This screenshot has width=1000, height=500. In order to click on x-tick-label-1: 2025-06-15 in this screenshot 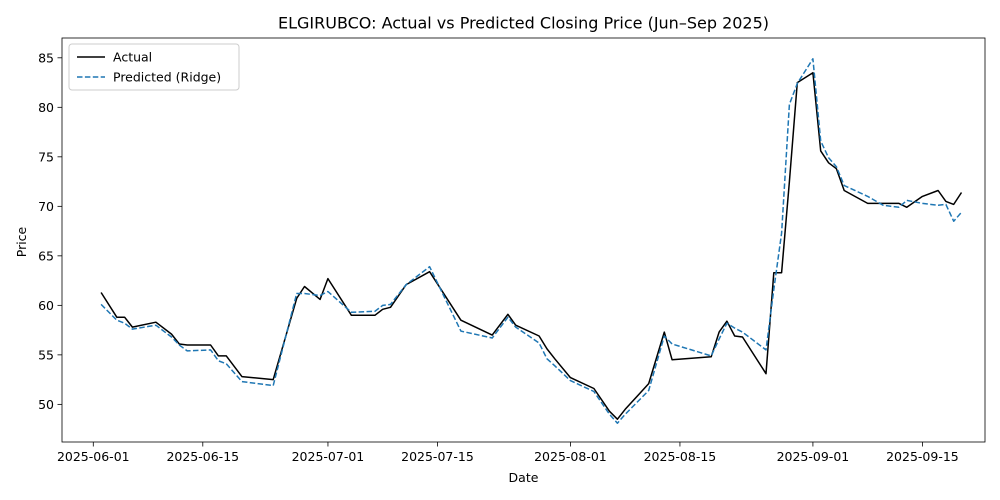, I will do `click(202, 456)`.